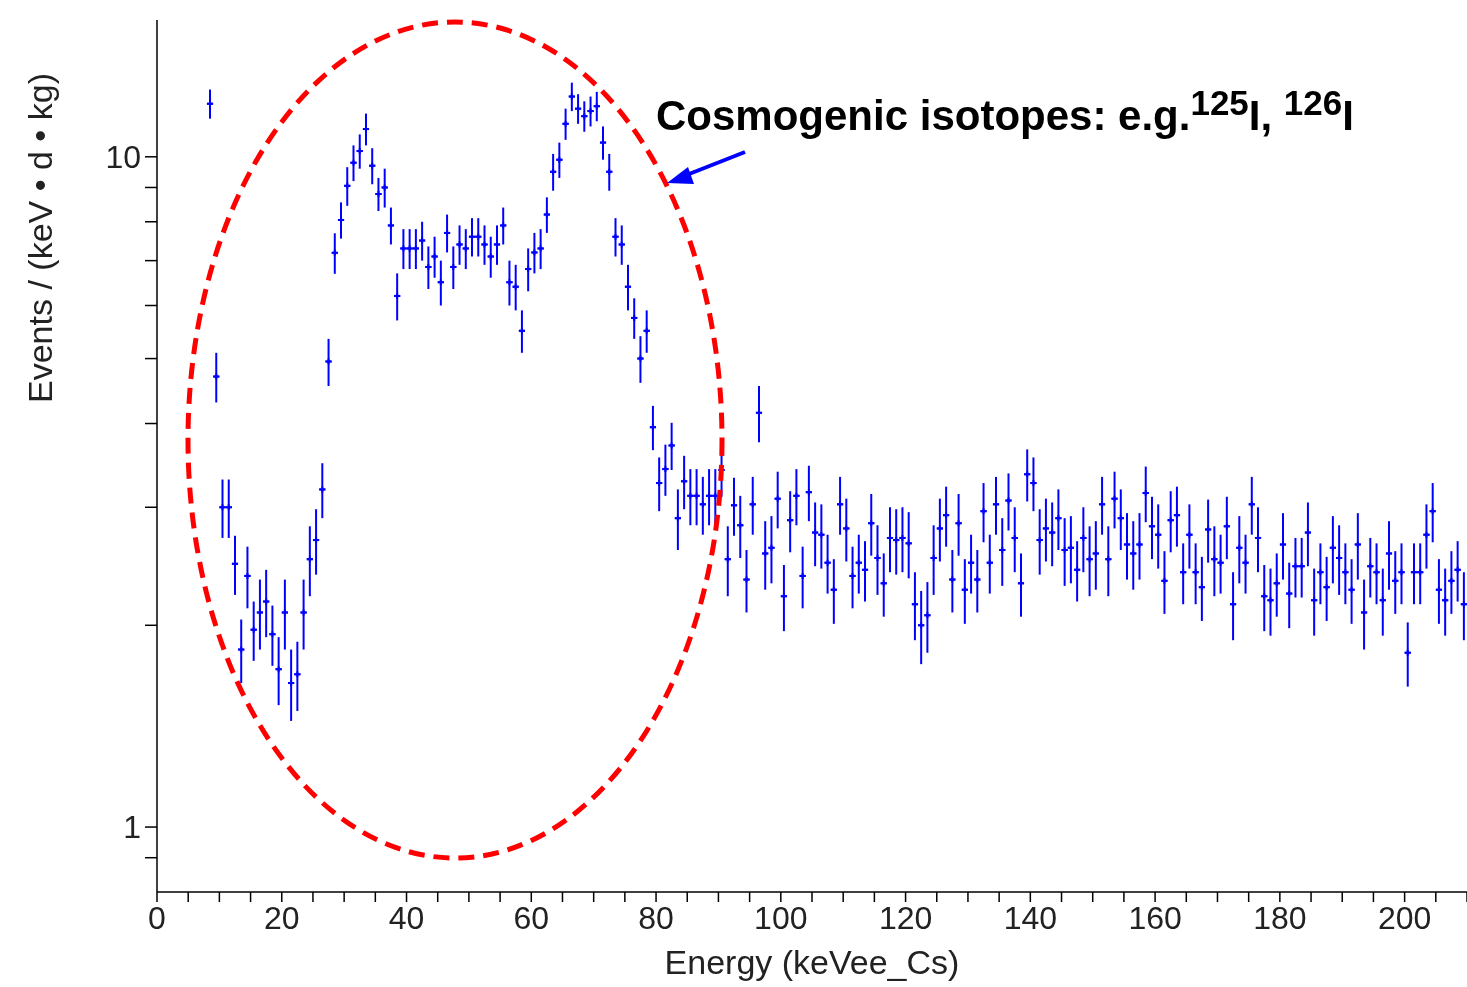  Describe the element at coordinates (1030, 917) in the screenshot. I see `x-tick-label: 140` at that location.